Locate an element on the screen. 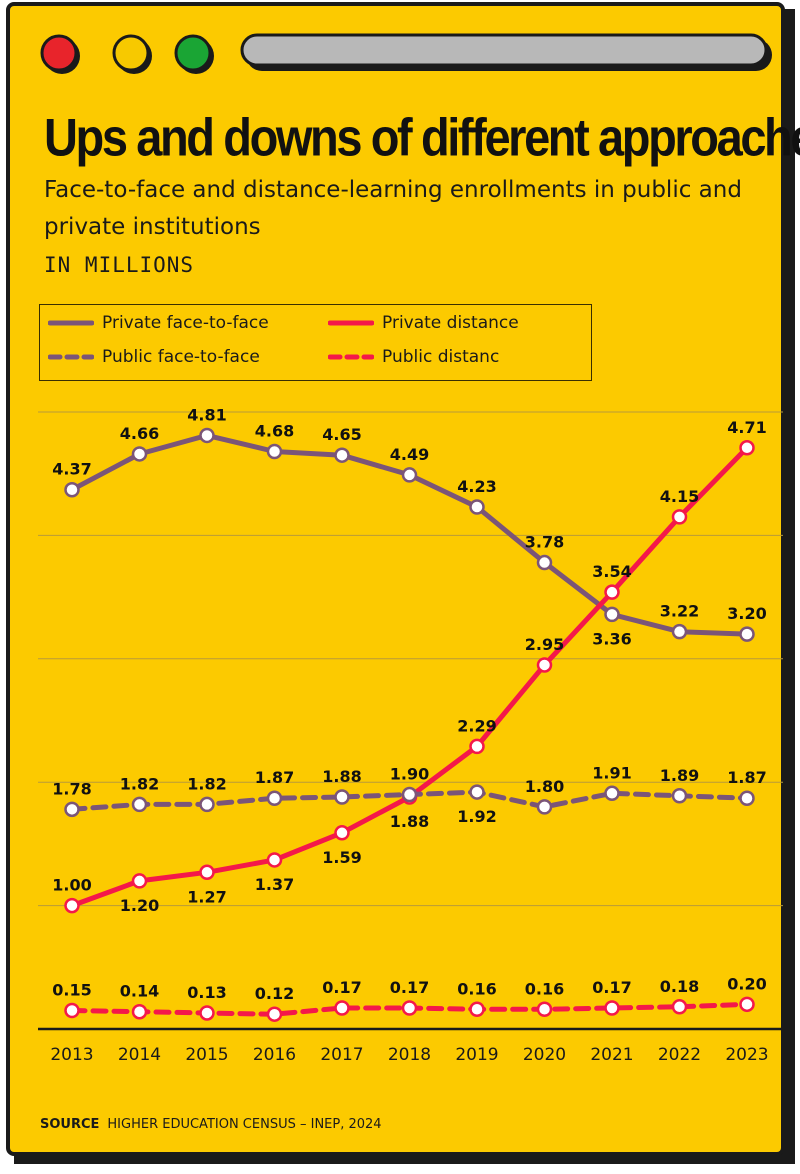 This screenshot has height=1174, width=800. data-label: 1.59 is located at coordinates (341, 857).